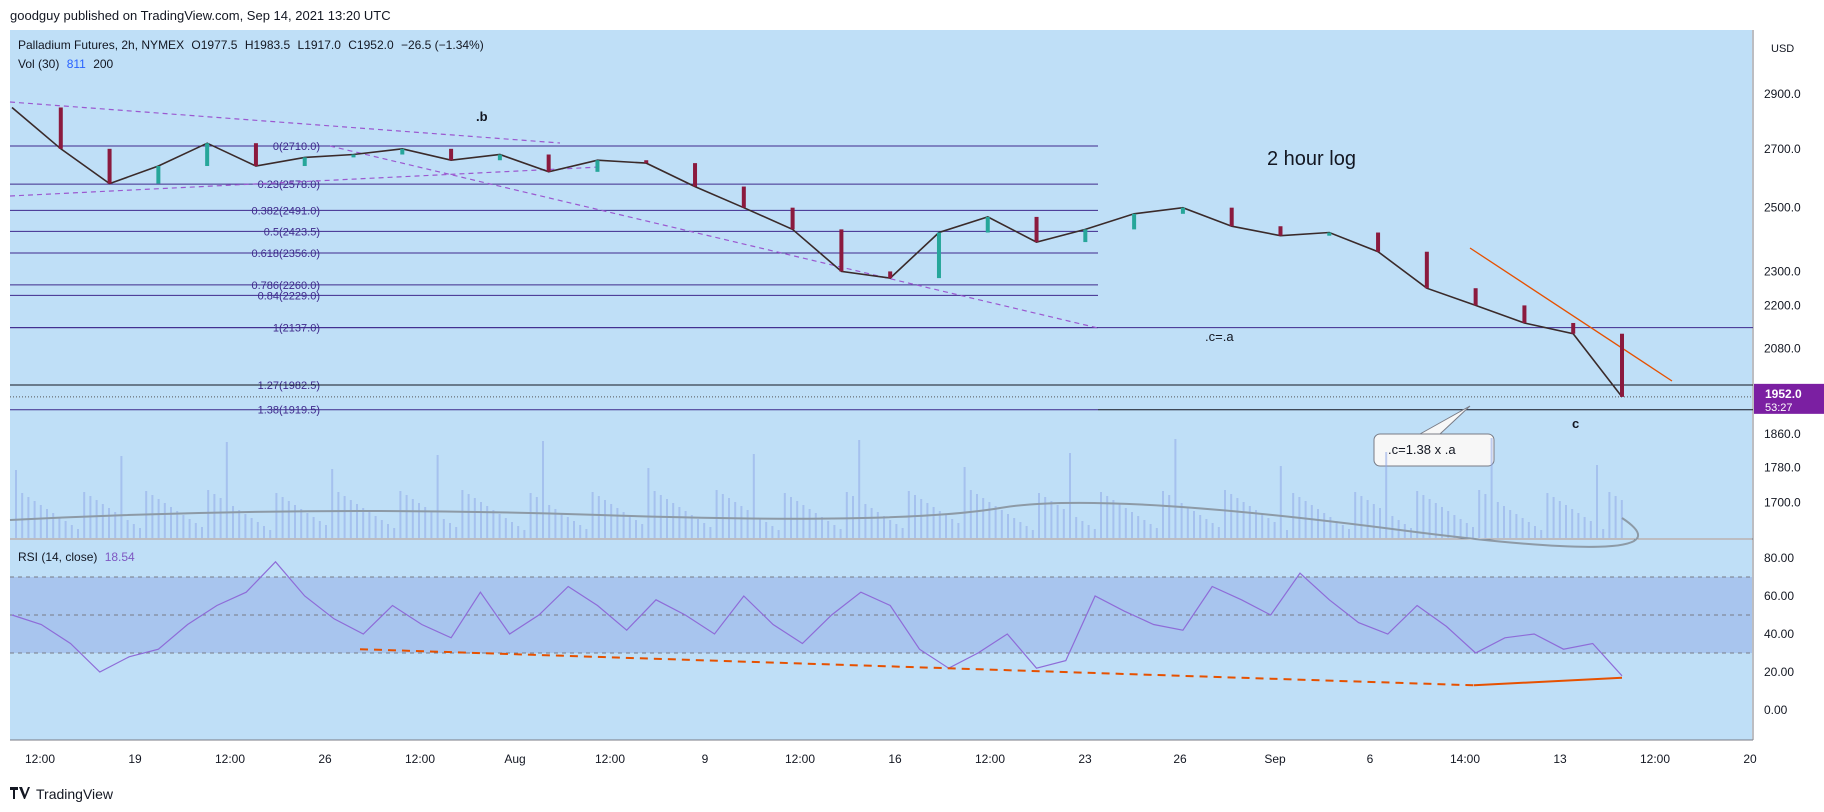 Image resolution: width=1824 pixels, height=812 pixels. Describe the element at coordinates (289, 185) in the screenshot. I see `fib-level-label: 0.23(2578.0)` at that location.